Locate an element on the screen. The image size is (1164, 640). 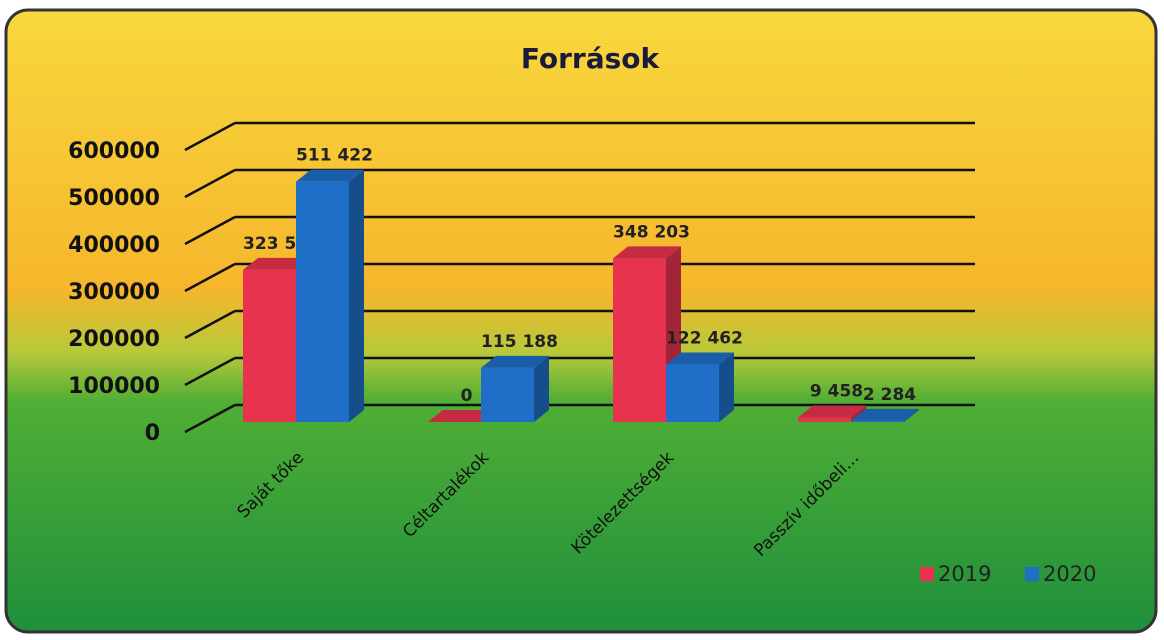
chart-title: Források is located at coordinates (591, 58).